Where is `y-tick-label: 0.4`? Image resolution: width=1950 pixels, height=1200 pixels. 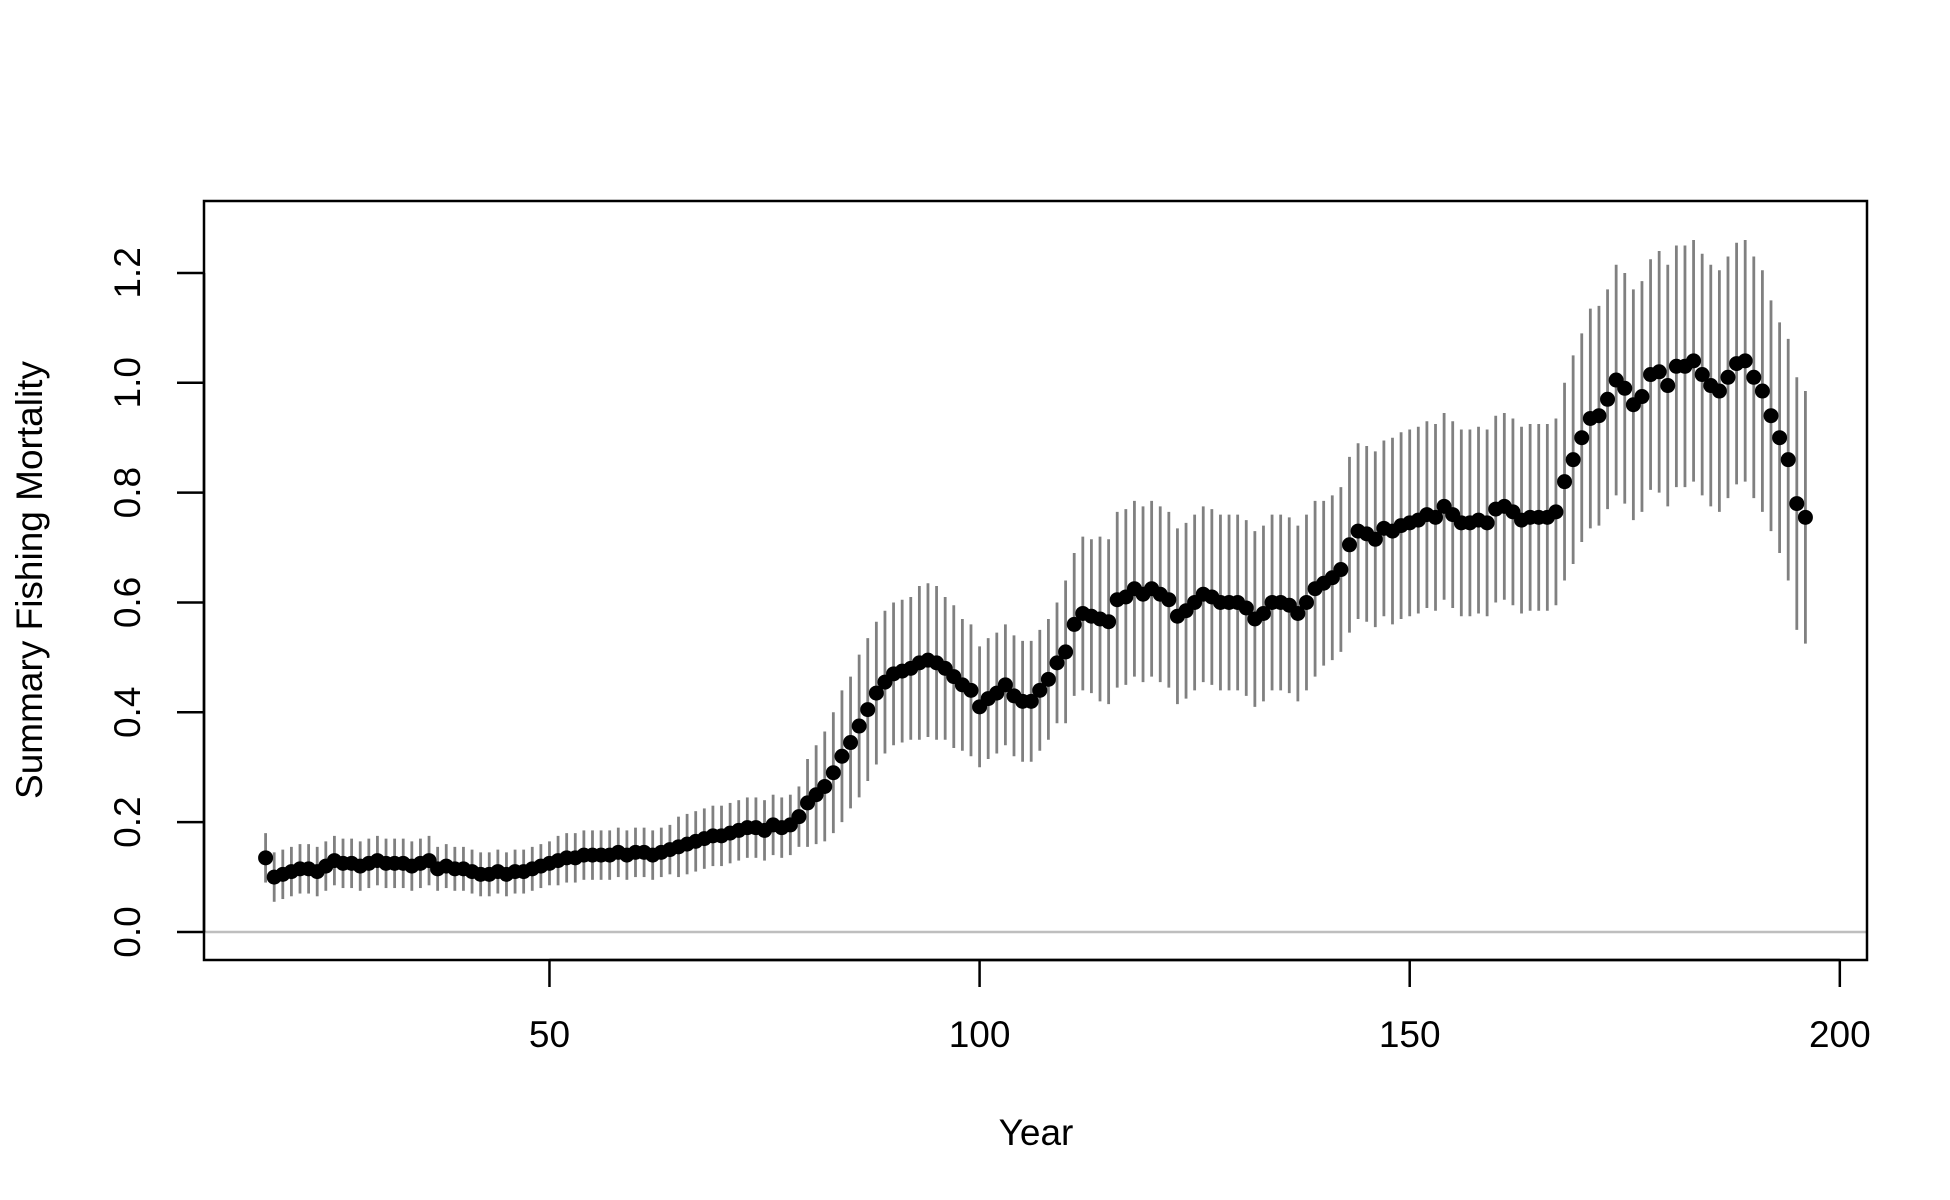 y-tick-label: 0.4 is located at coordinates (127, 712).